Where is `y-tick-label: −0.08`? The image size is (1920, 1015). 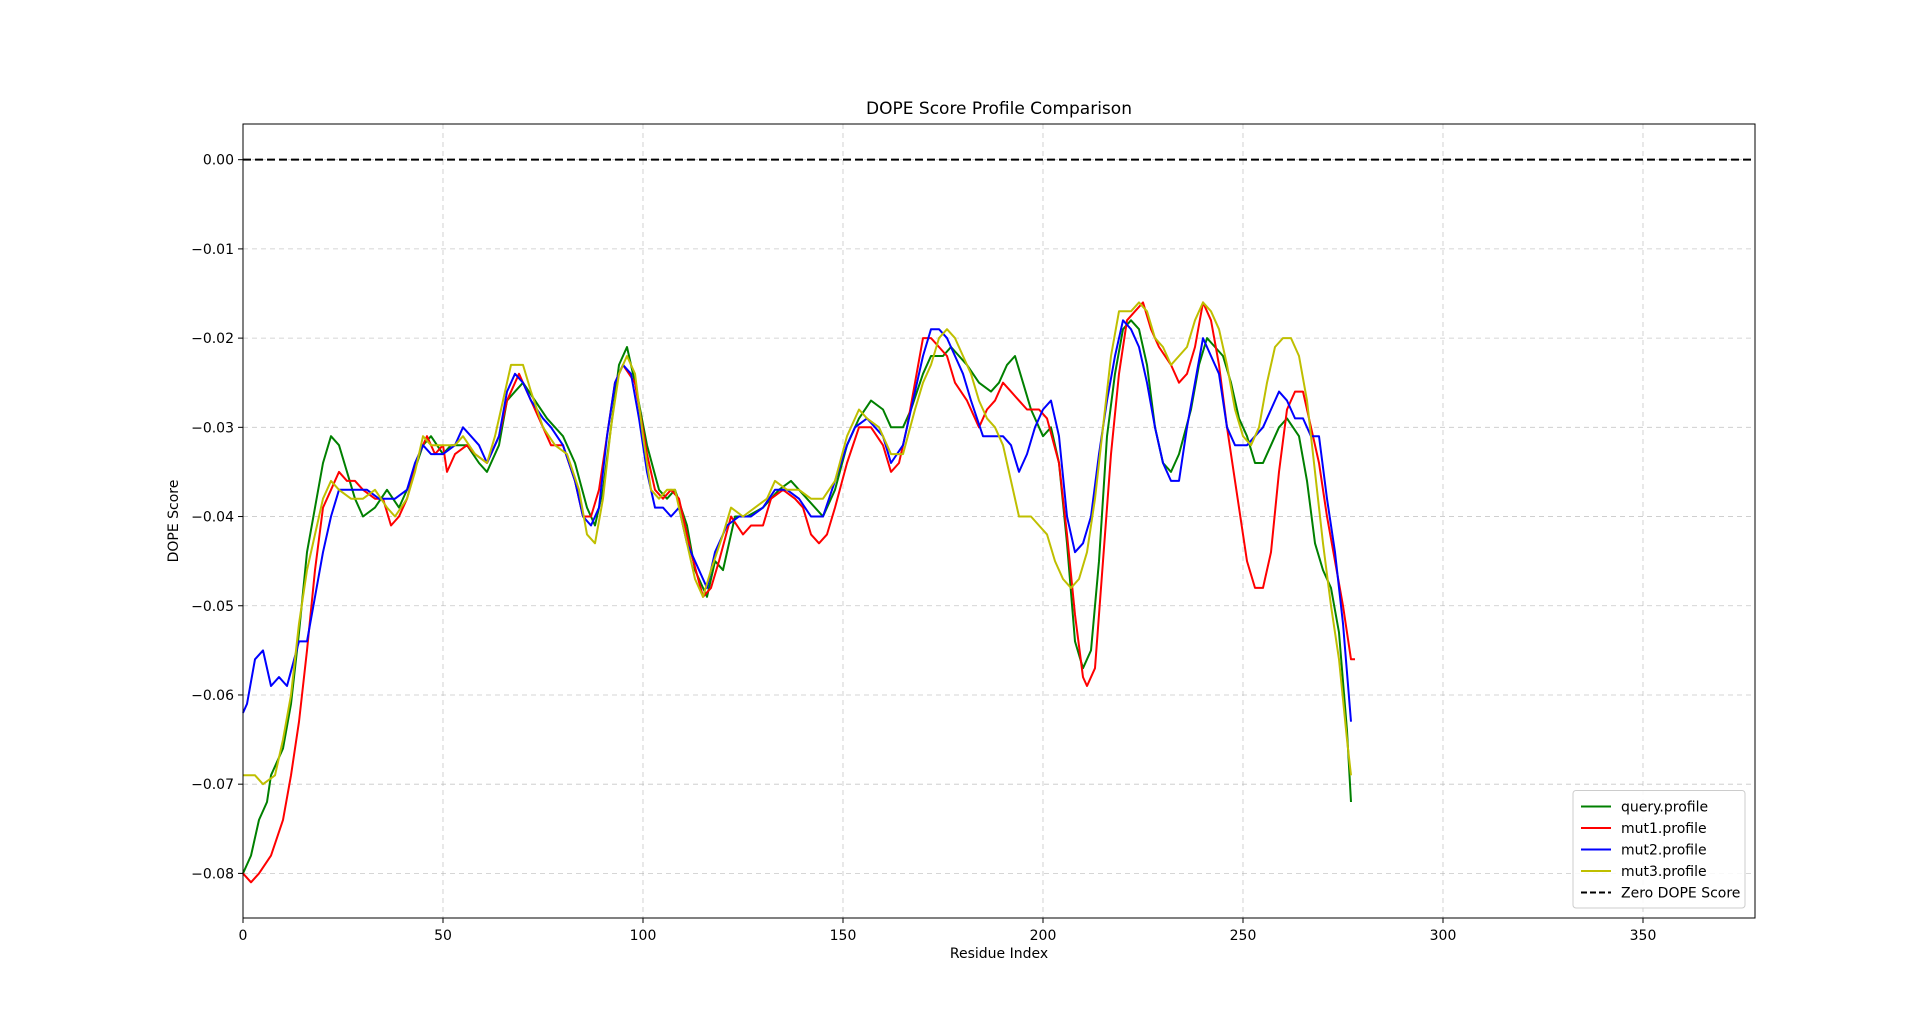
y-tick-label: −0.08 is located at coordinates (212, 874).